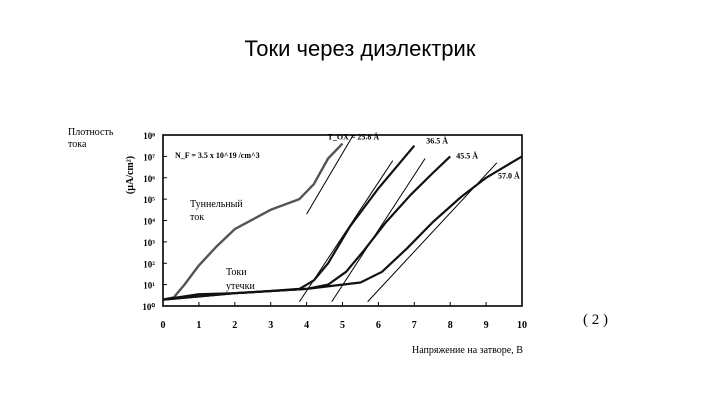 The image size is (720, 405). Describe the element at coordinates (437, 141) in the screenshot. I see `series-label: 36.5 Å` at that location.